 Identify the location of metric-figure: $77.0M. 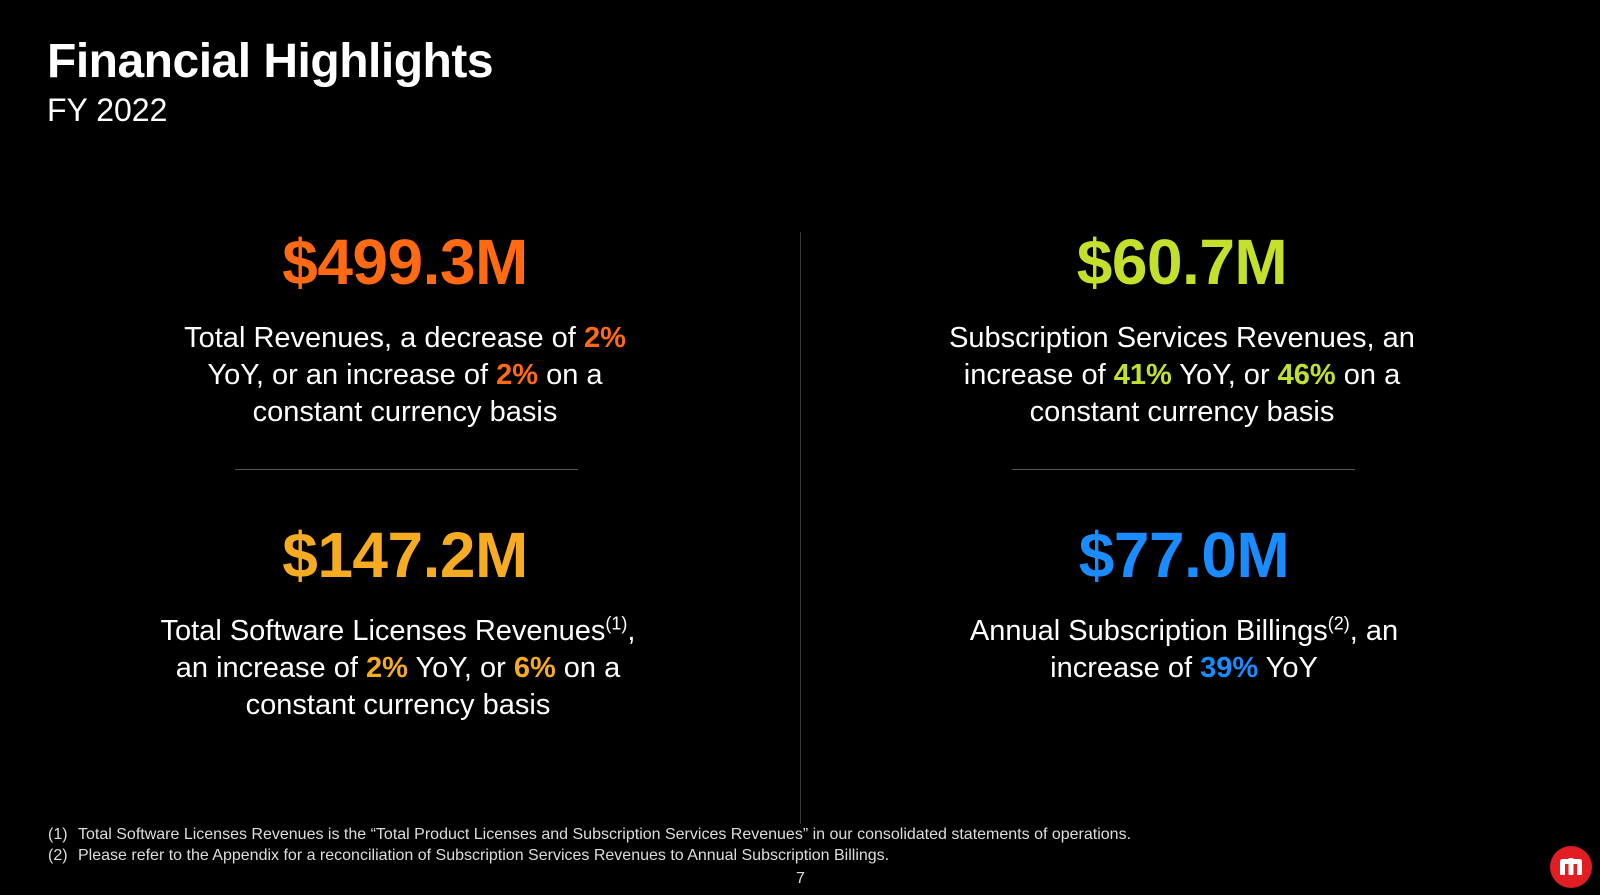
(1184, 555).